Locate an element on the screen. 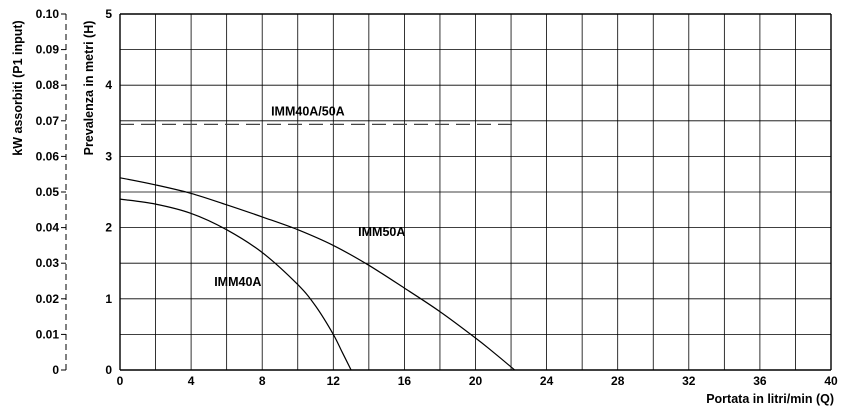 Image resolution: width=843 pixels, height=407 pixels. x-tick-label: 32 is located at coordinates (689, 381).